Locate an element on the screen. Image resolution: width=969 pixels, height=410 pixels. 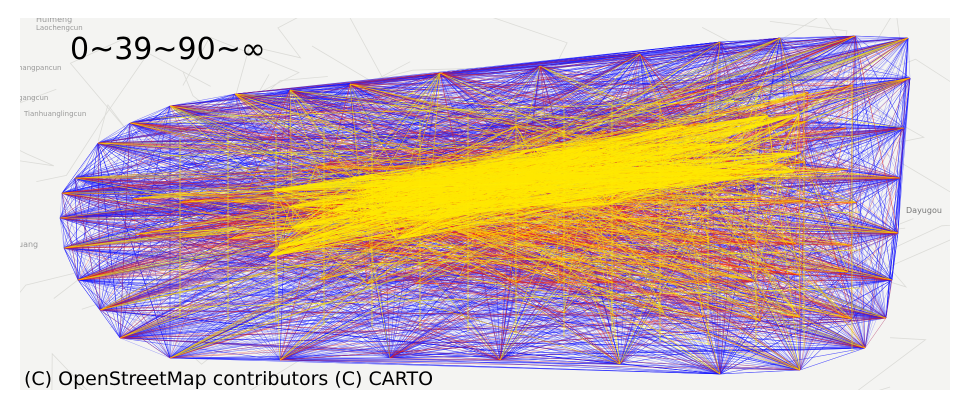
flow-class-legend: 0~39~90~∞ is located at coordinates (168, 49).